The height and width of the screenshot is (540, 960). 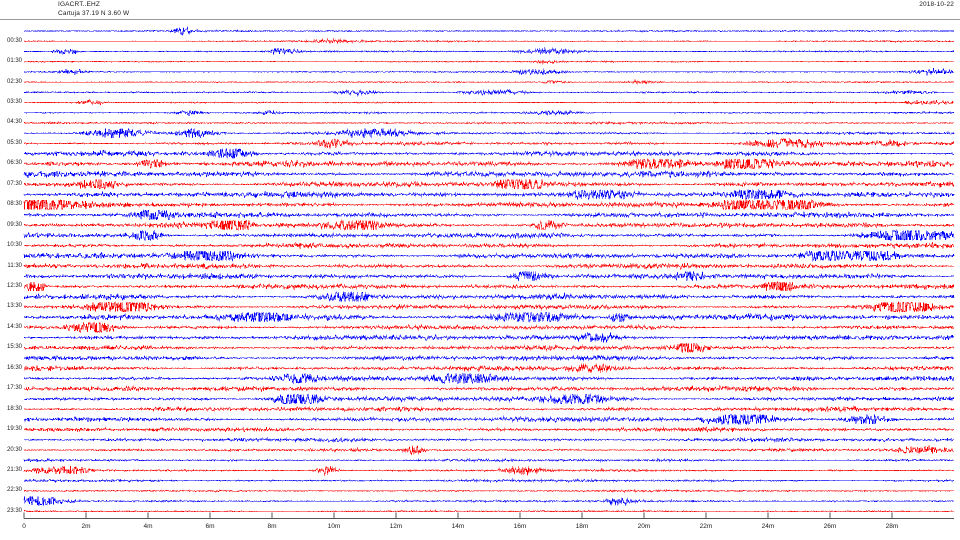 What do you see at coordinates (210, 526) in the screenshot?
I see `duration-axis-label: 6m` at bounding box center [210, 526].